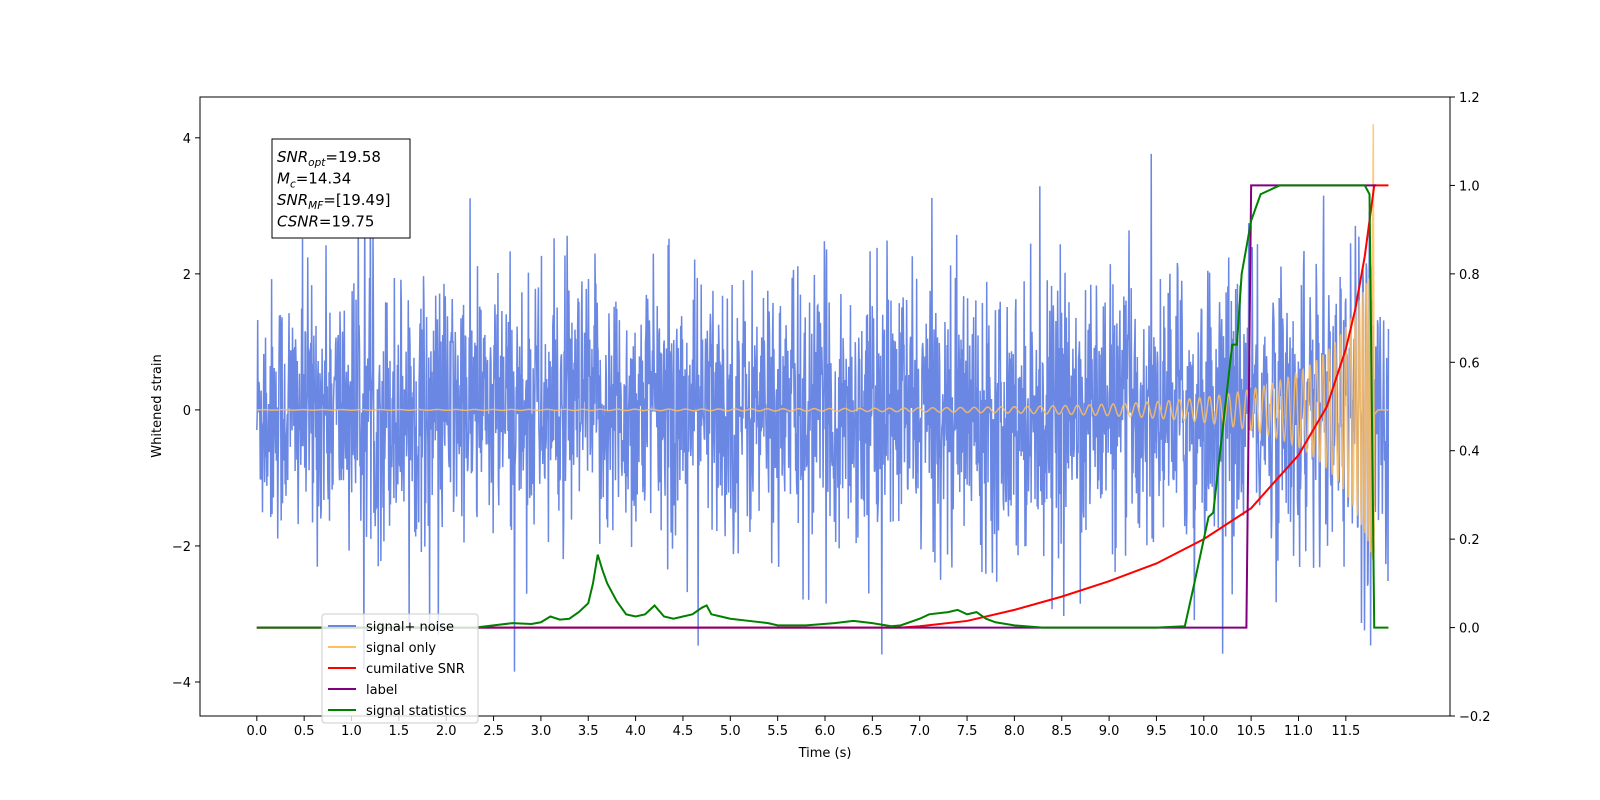 Image resolution: width=1600 pixels, height=800 pixels. I want to click on y2-tick-label: 0.2, so click(1469, 540).